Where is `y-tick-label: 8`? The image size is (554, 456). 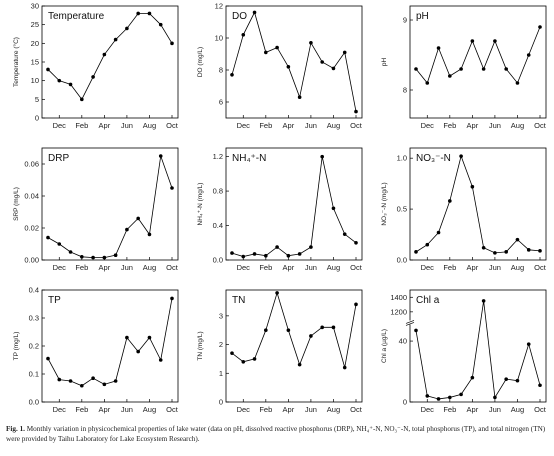 y-tick-label: 8 is located at coordinates (405, 90).